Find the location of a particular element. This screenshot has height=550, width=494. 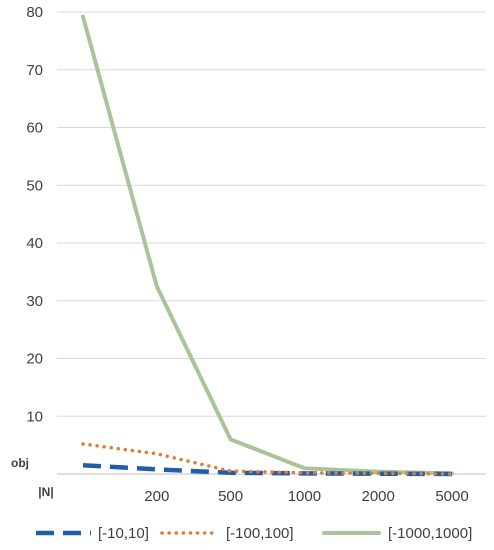

y-tick-label: 70 is located at coordinates (34, 70).